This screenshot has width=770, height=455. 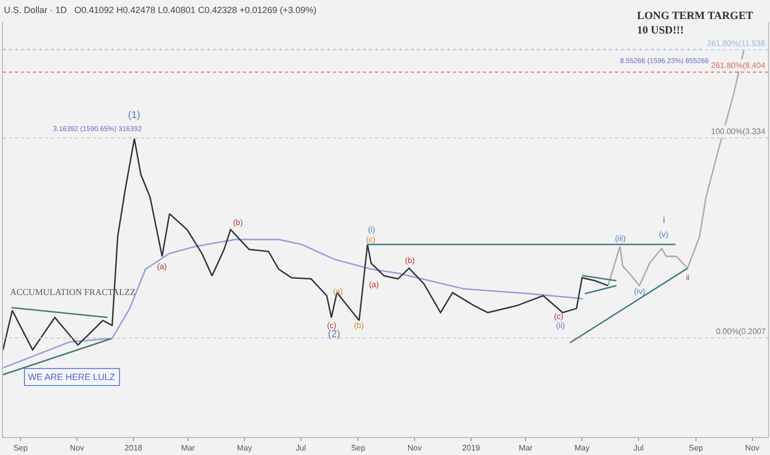 I want to click on annotation: i, so click(x=664, y=220).